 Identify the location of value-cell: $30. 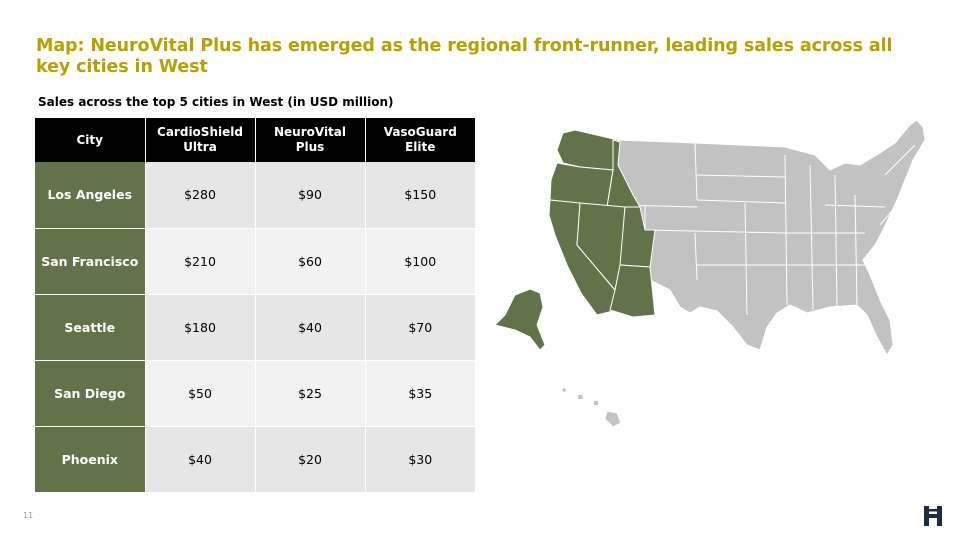
(420, 459).